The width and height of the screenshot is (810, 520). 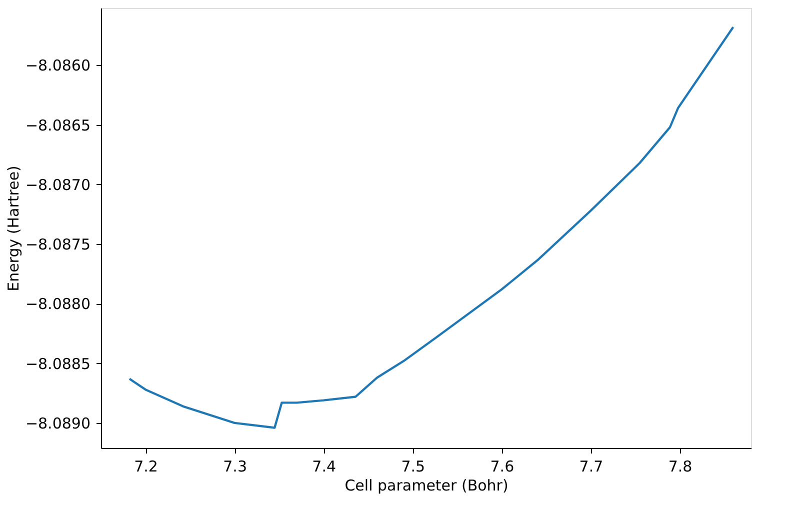 I want to click on y-tick-label: −8.0860, so click(x=57, y=65).